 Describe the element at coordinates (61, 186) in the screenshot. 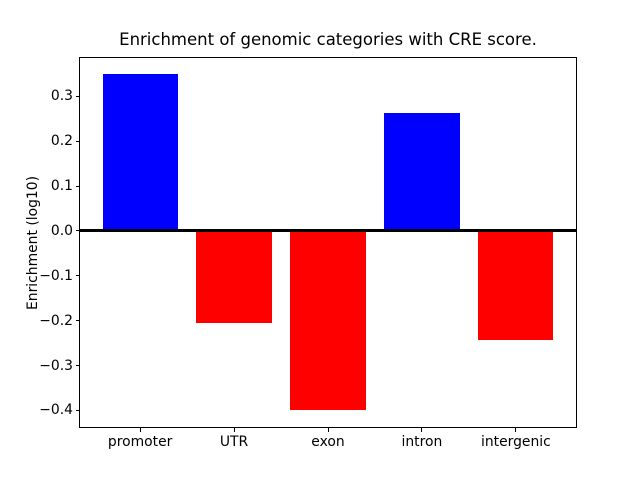

I see `y-tick-label: 0.1` at that location.